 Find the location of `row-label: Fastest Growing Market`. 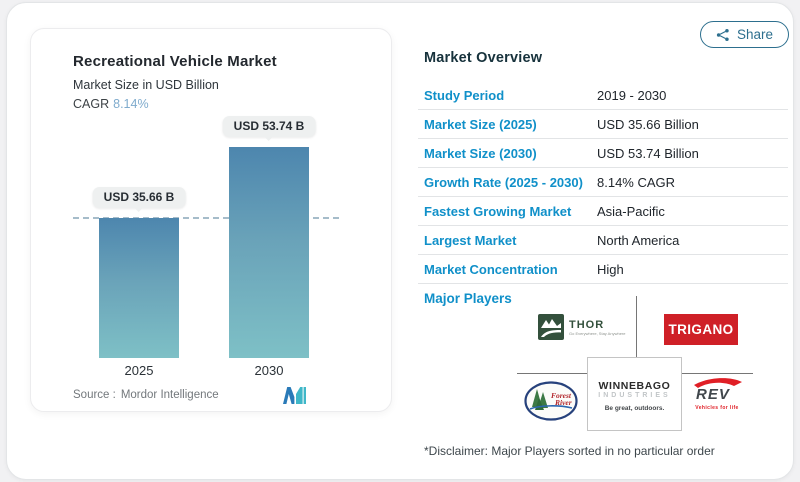

row-label: Fastest Growing Market is located at coordinates (498, 211).